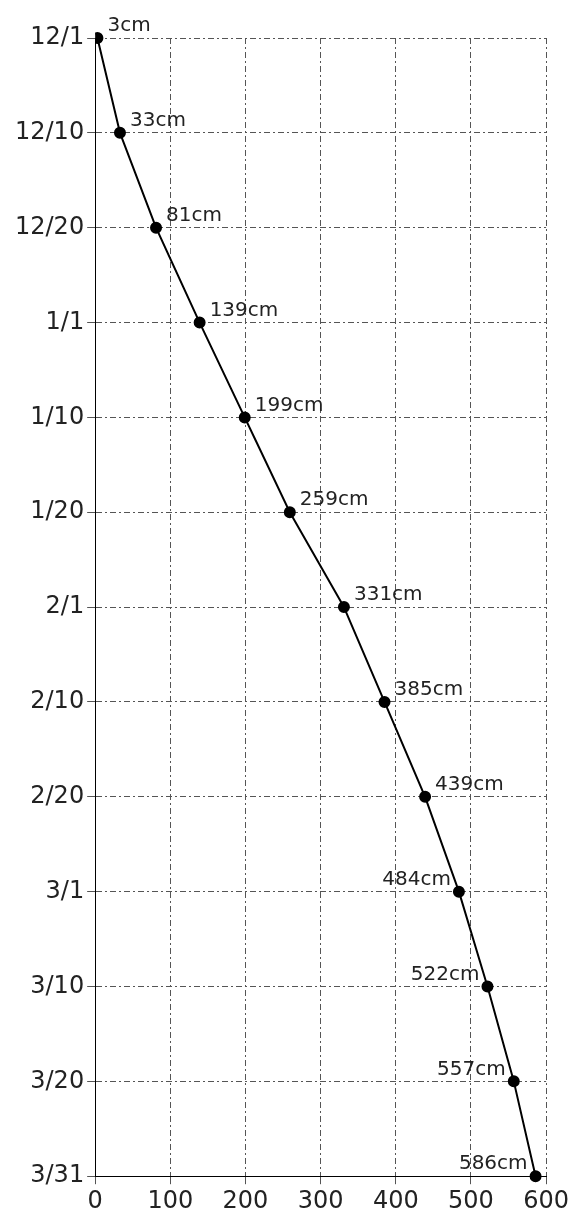 The image size is (580, 1231). What do you see at coordinates (289, 403) in the screenshot?
I see `data-label: 199cm` at bounding box center [289, 403].